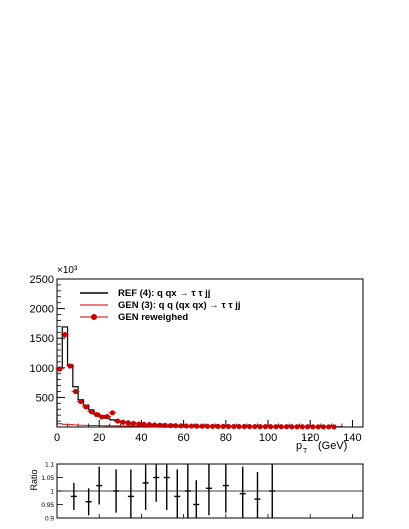 Image resolution: width=409 pixels, height=529 pixels. What do you see at coordinates (47, 505) in the screenshot?
I see `ratio-y-tick-label: 0.95` at bounding box center [47, 505].